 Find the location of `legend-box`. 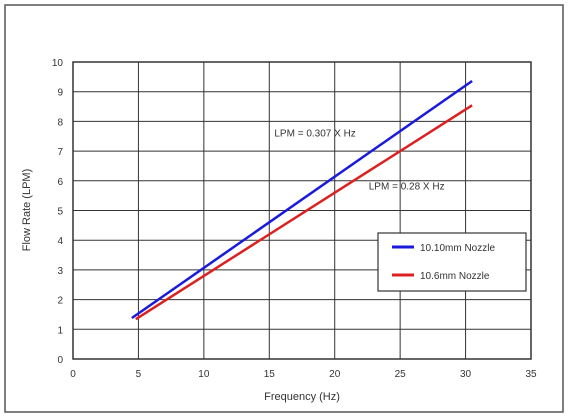

legend-box is located at coordinates (452, 262).